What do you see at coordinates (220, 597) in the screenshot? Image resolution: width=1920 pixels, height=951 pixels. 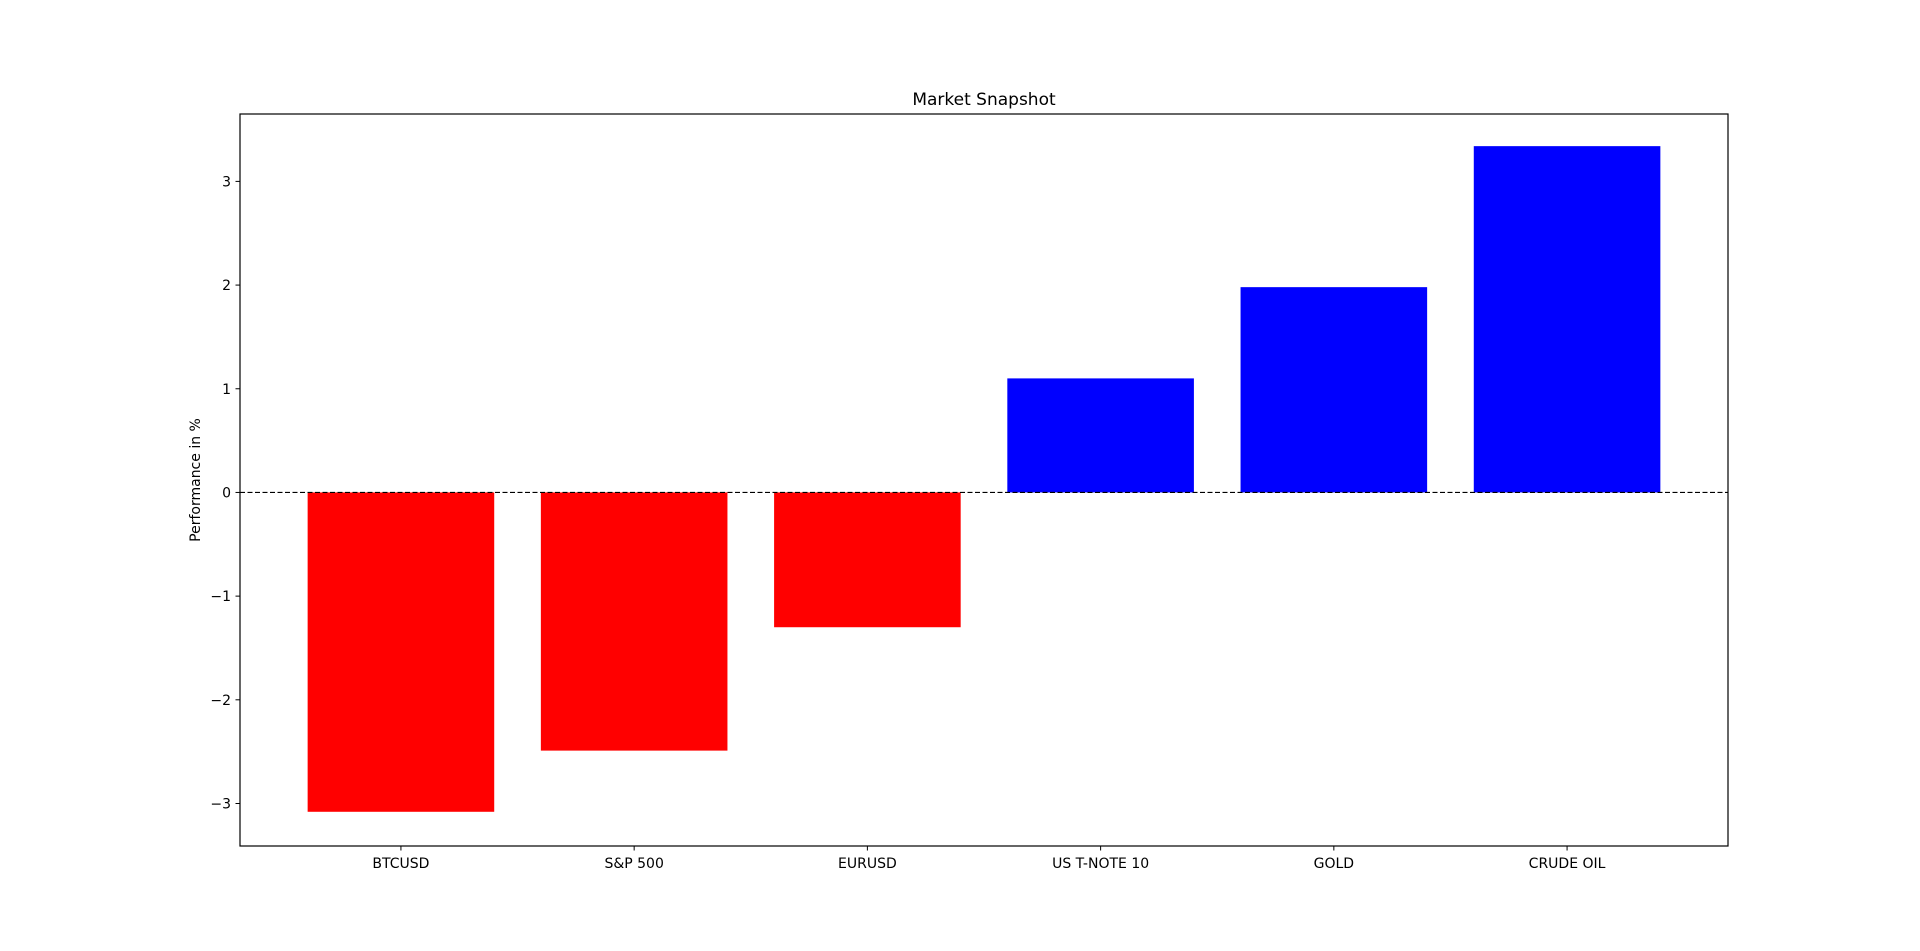 I see `y-tick-label: −1` at bounding box center [220, 597].